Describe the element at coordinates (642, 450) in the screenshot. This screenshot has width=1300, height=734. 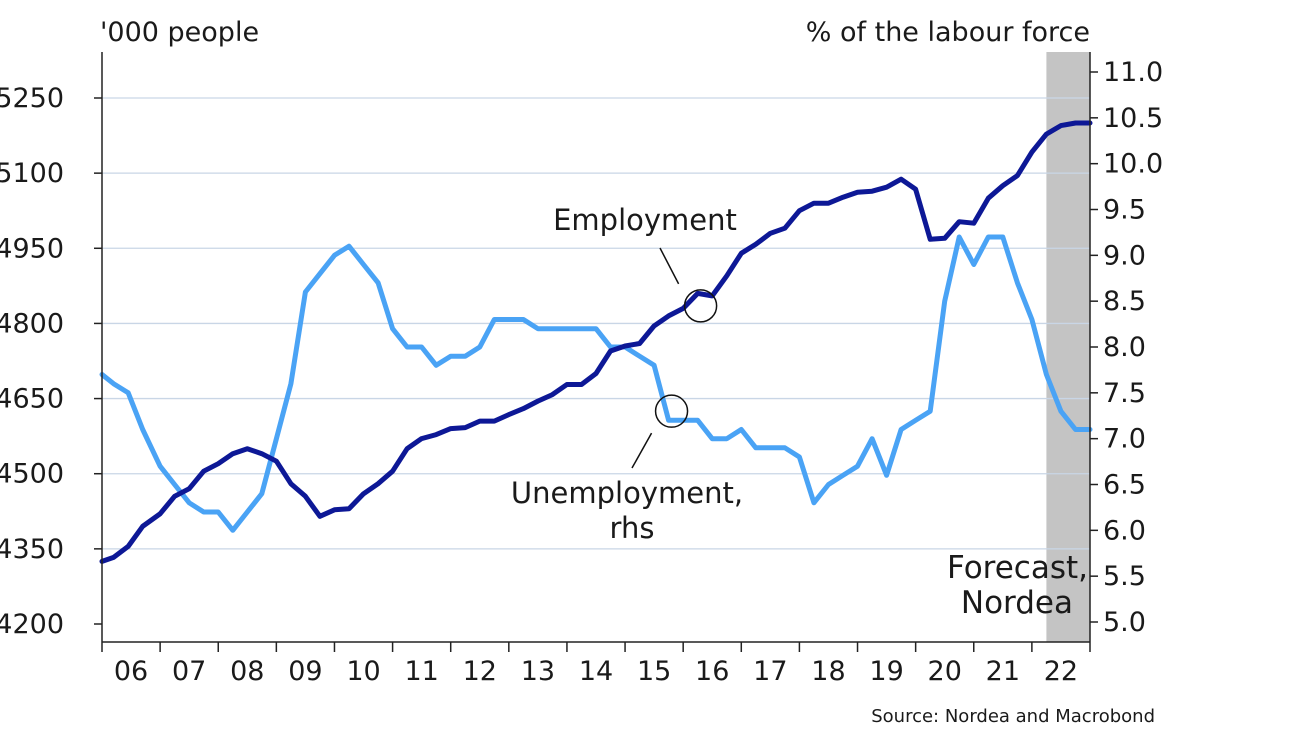
I see `unemployment-leader-line` at that location.